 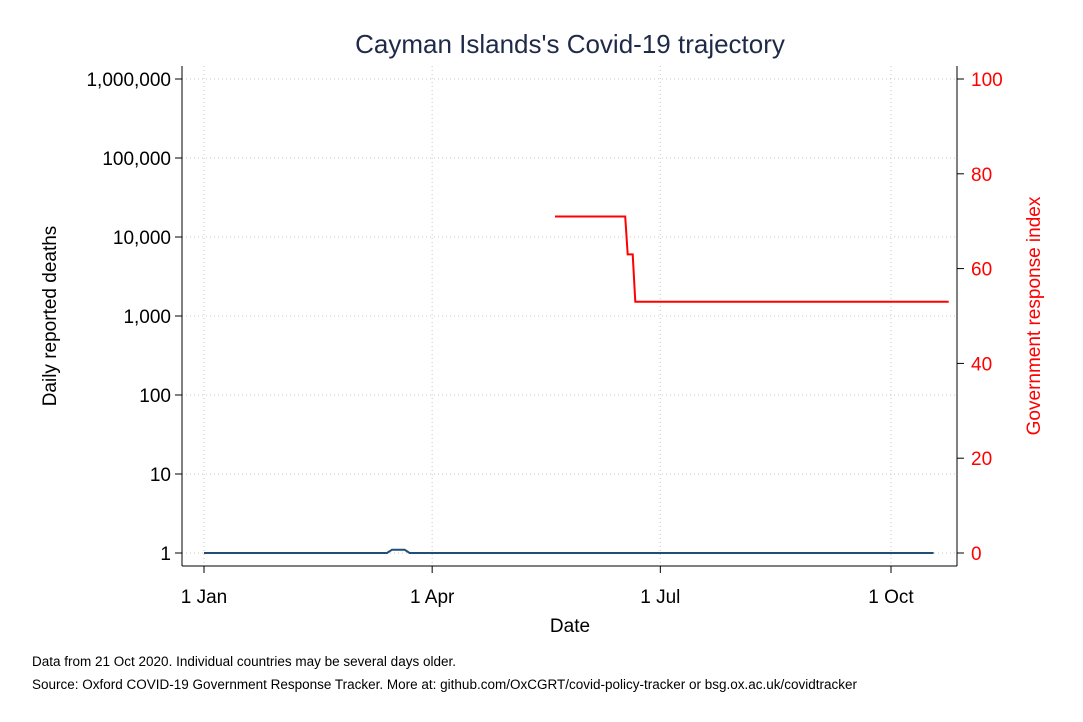 What do you see at coordinates (981, 175) in the screenshot?
I see `y-right-tick-label: 80` at bounding box center [981, 175].